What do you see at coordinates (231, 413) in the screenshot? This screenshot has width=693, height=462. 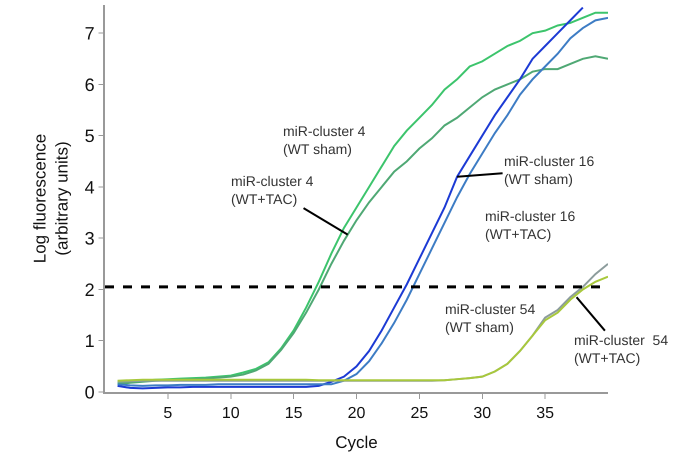 I see `x-tick-label: 10` at bounding box center [231, 413].